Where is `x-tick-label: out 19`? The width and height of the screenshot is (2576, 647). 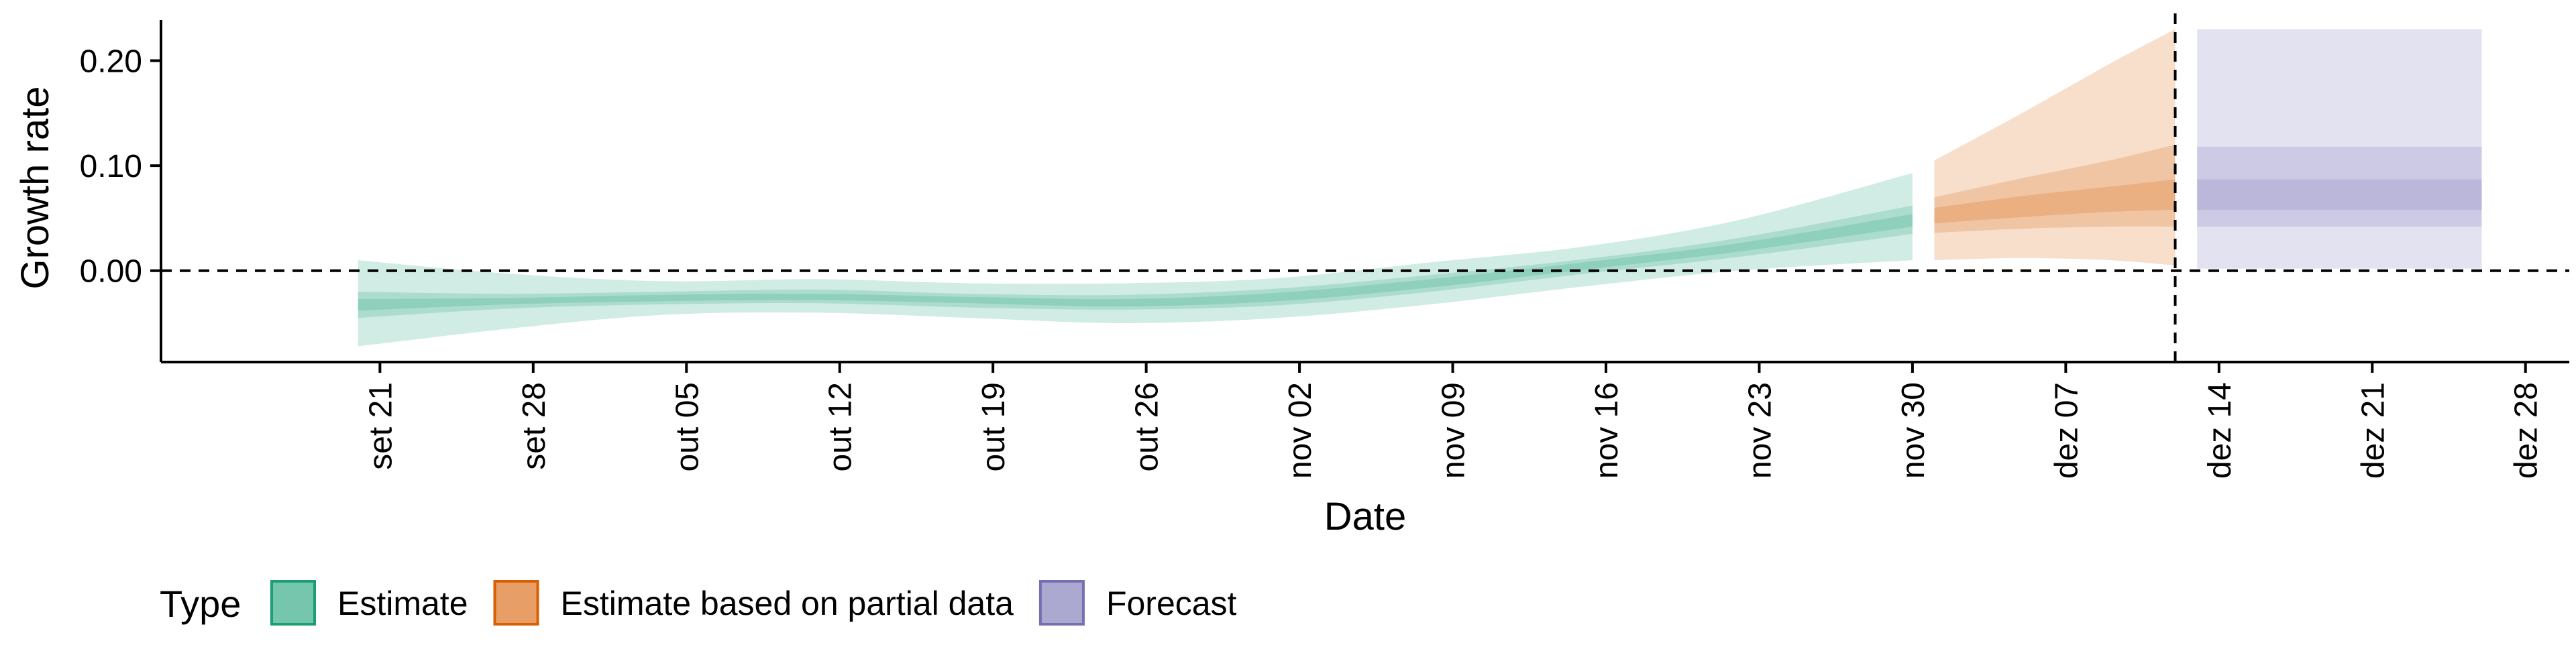
x-tick-label: out 19 is located at coordinates (994, 427).